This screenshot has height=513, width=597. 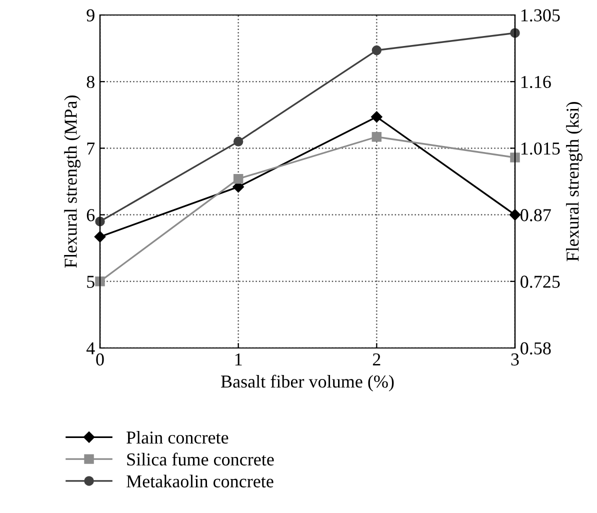 I want to click on y-tick-label: 6, so click(x=90, y=215).